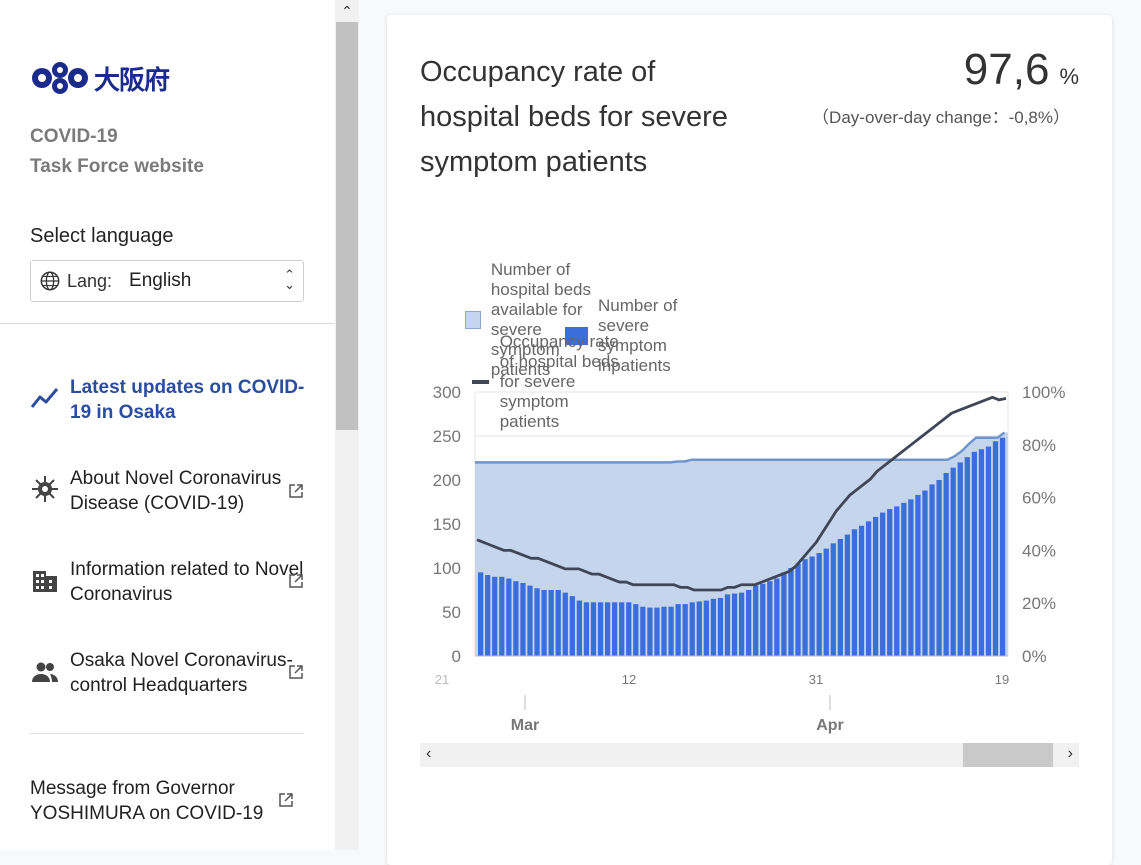  Describe the element at coordinates (816, 679) in the screenshot. I see `x-day-tick-label: 31` at that location.